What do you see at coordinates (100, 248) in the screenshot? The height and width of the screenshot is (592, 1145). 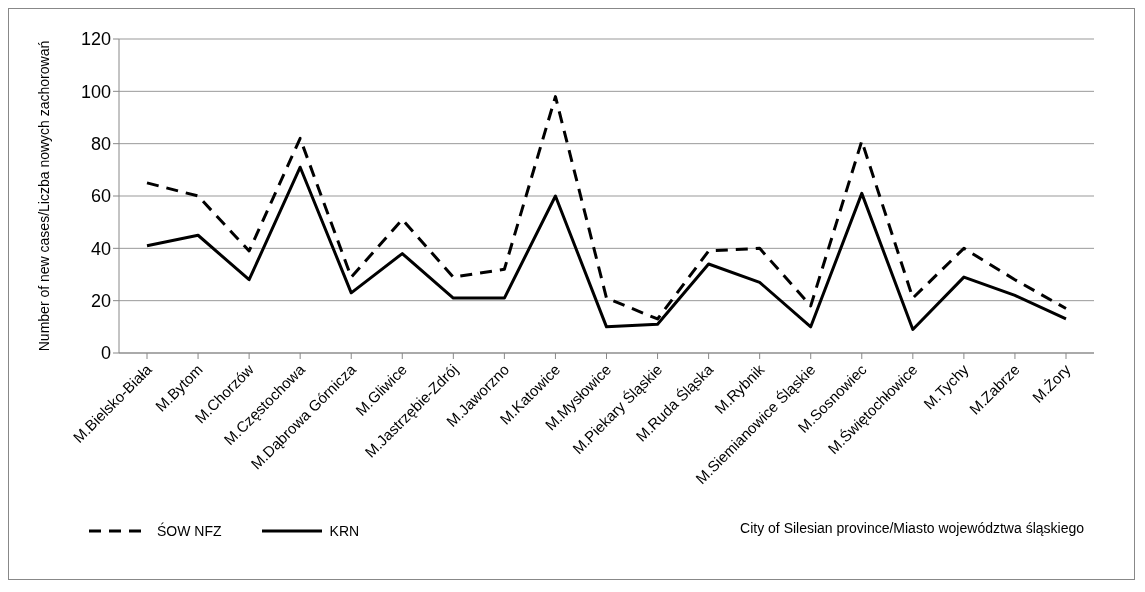 I see `y-tick-label: 40` at bounding box center [100, 248].